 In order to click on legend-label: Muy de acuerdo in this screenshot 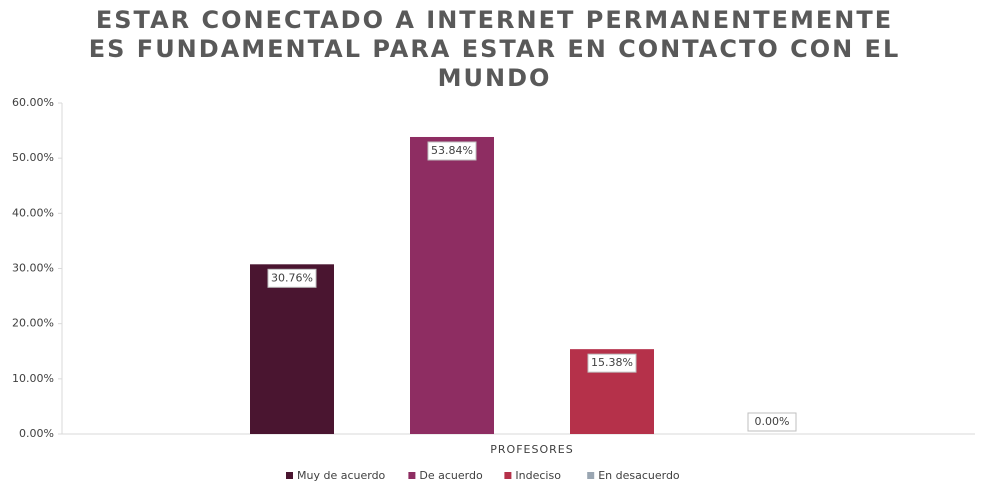, I will do `click(341, 475)`.